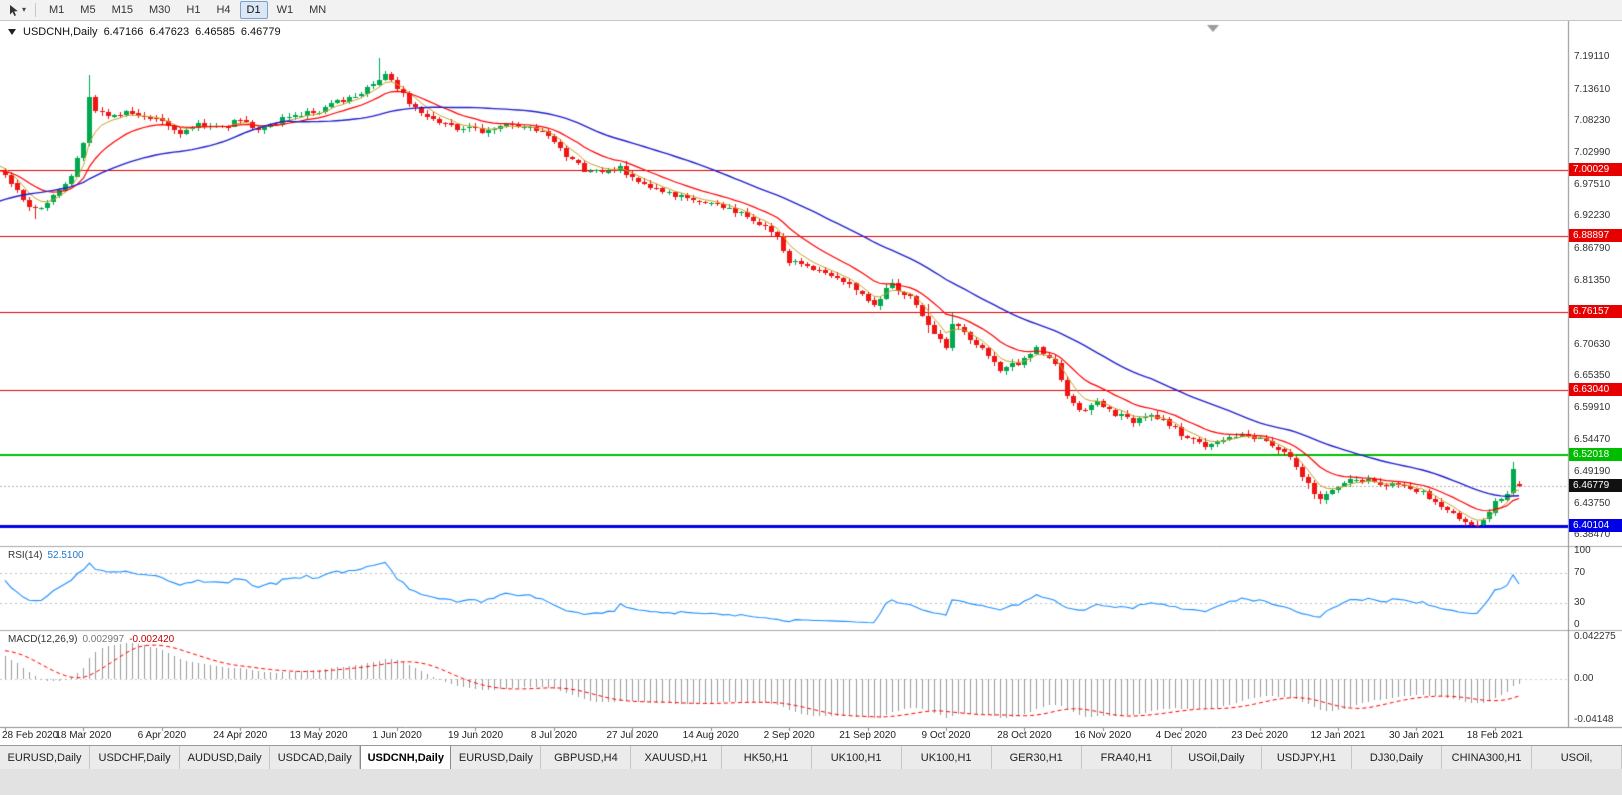 The image size is (1622, 795). Describe the element at coordinates (1397, 757) in the screenshot. I see `tab-dj30-daily: DJ30,Daily` at that location.